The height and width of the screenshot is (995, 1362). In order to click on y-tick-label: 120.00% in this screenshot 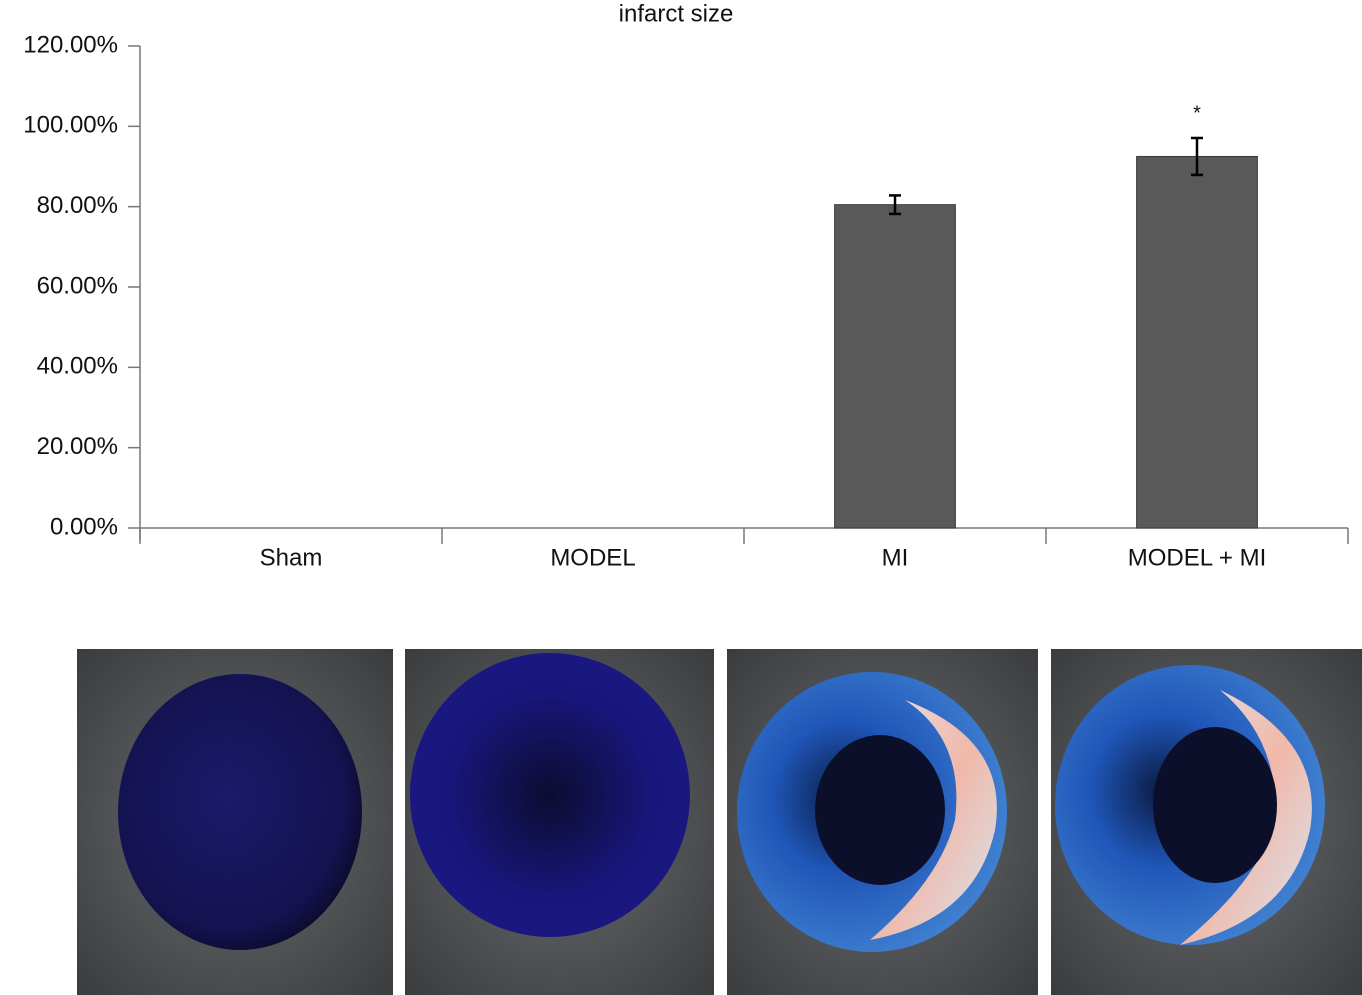, I will do `click(70, 44)`.